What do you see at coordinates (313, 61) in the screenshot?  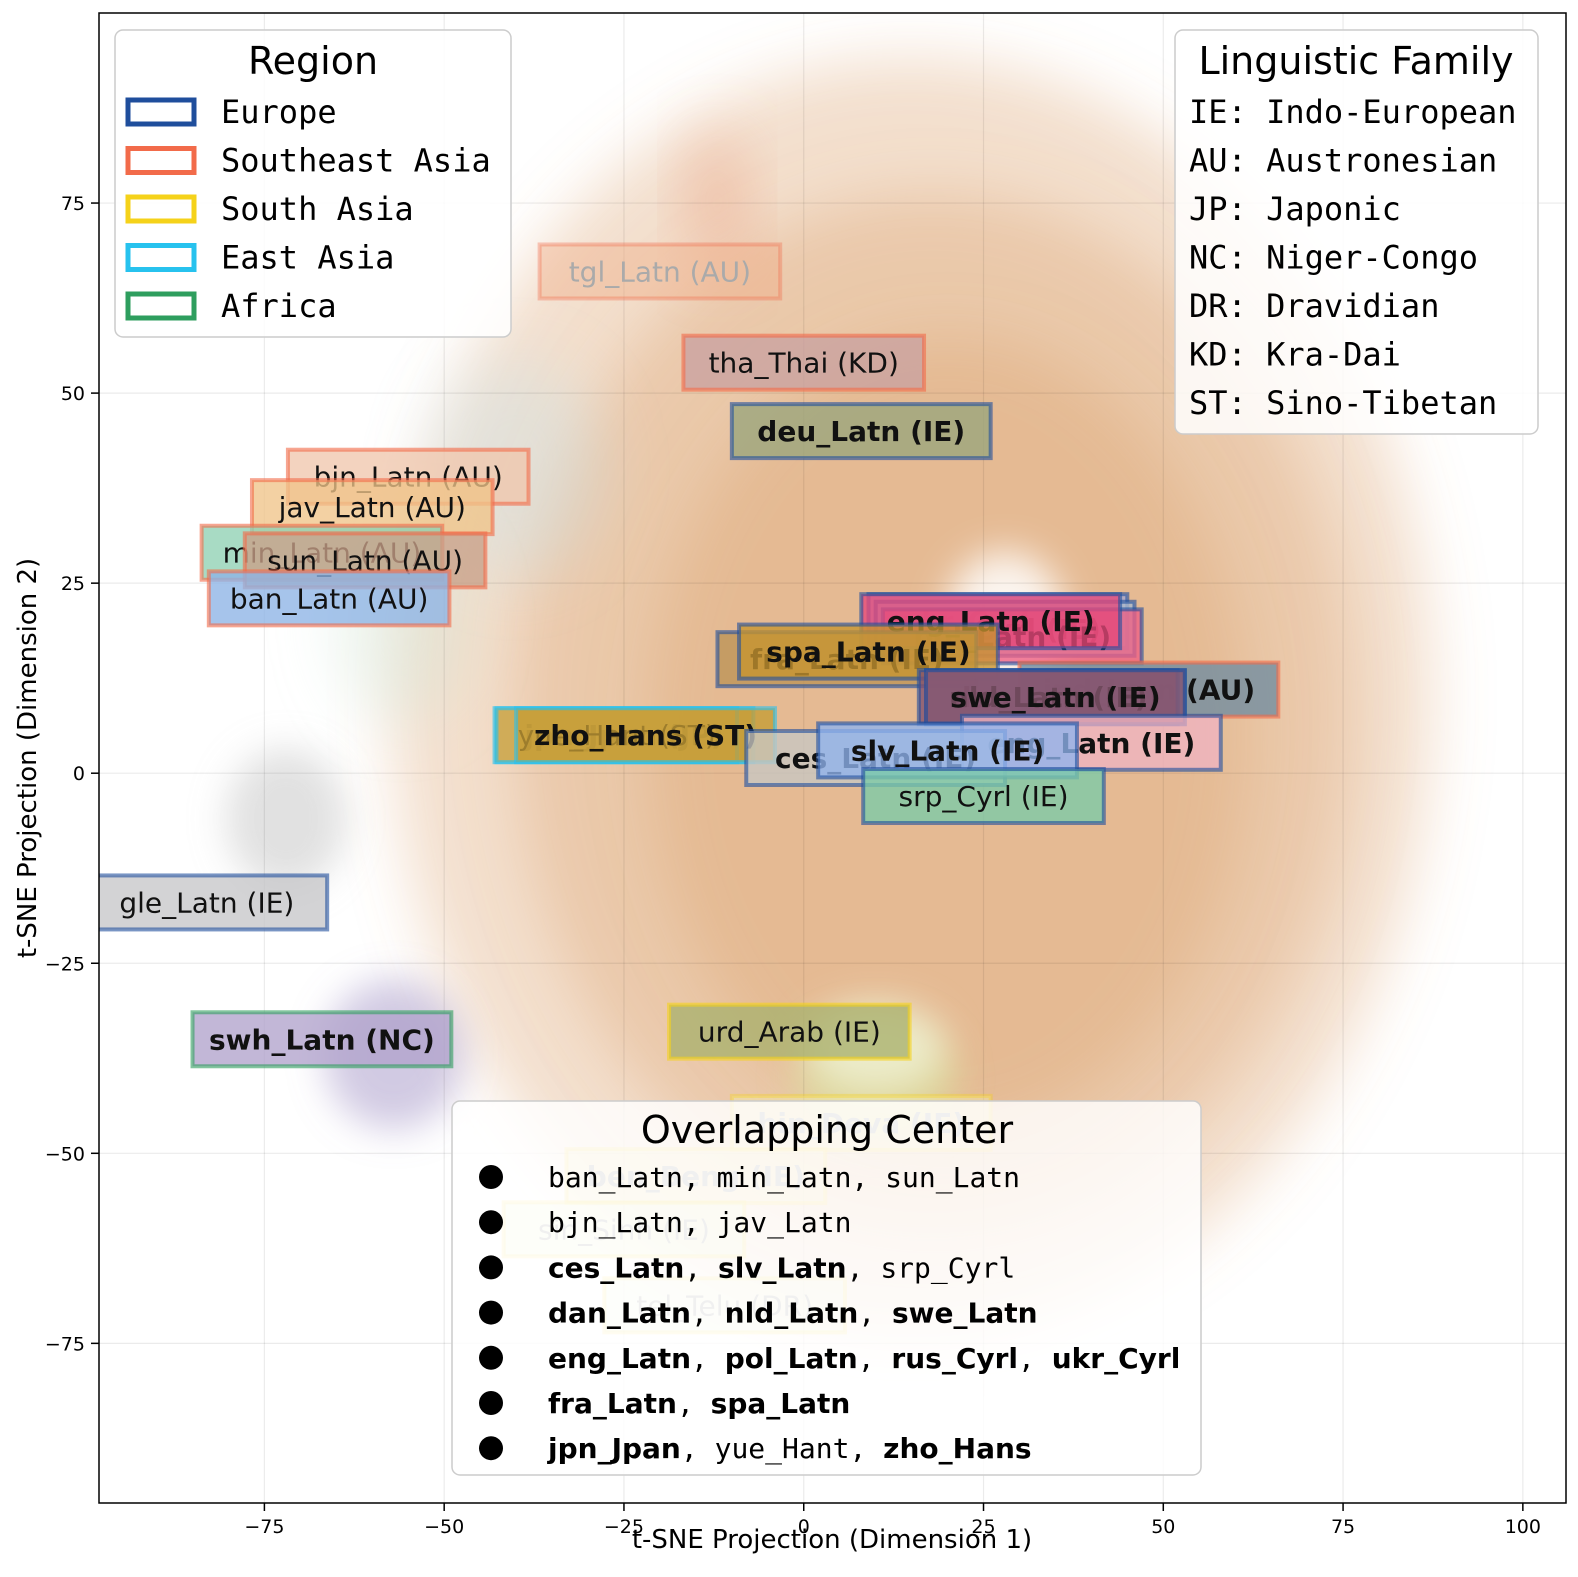 I see `region-legend-title: Region` at bounding box center [313, 61].